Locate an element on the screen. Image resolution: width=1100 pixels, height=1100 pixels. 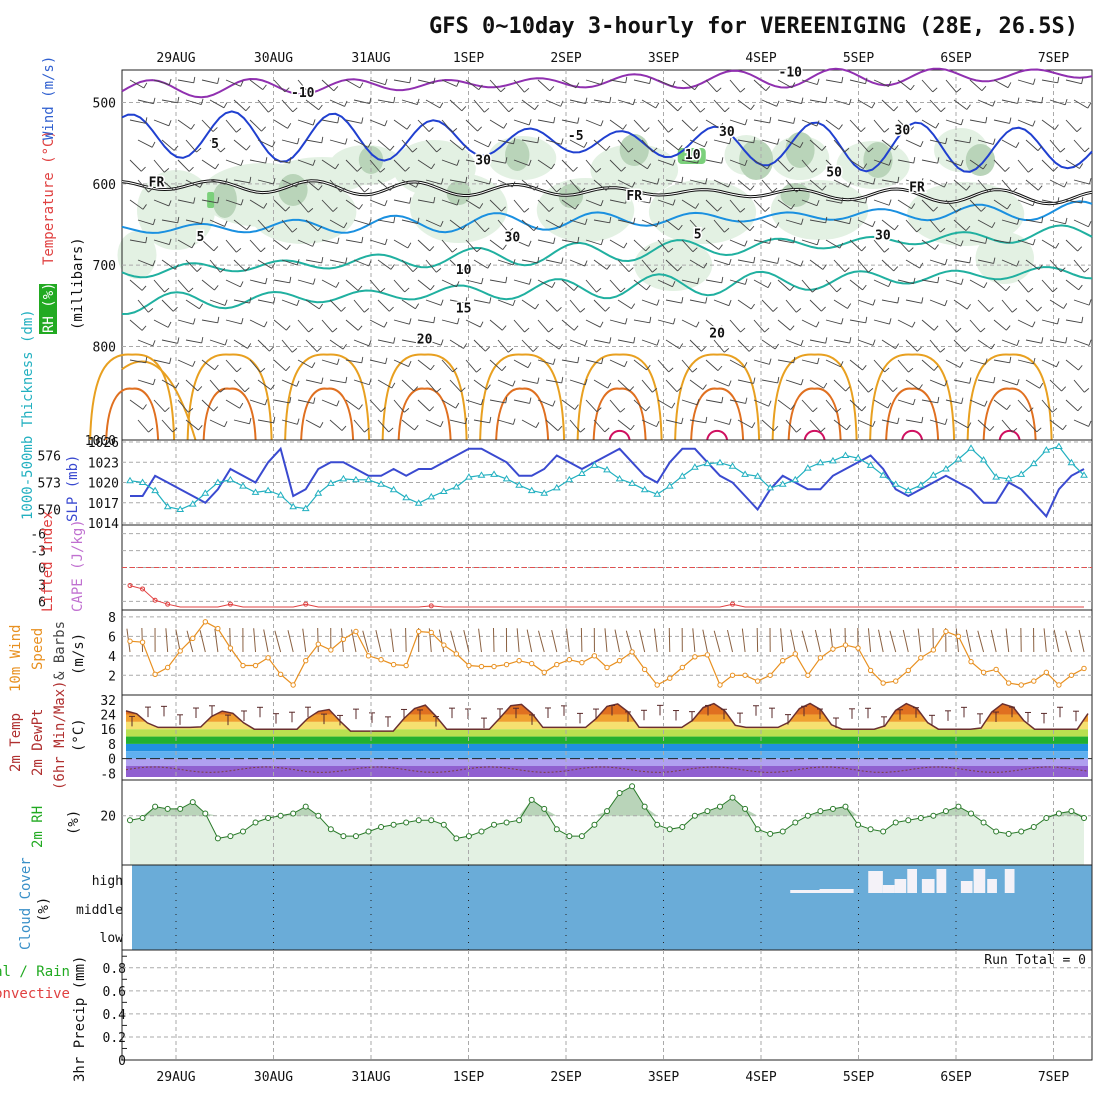
contour-label: 5 is located at coordinates (215, 144).